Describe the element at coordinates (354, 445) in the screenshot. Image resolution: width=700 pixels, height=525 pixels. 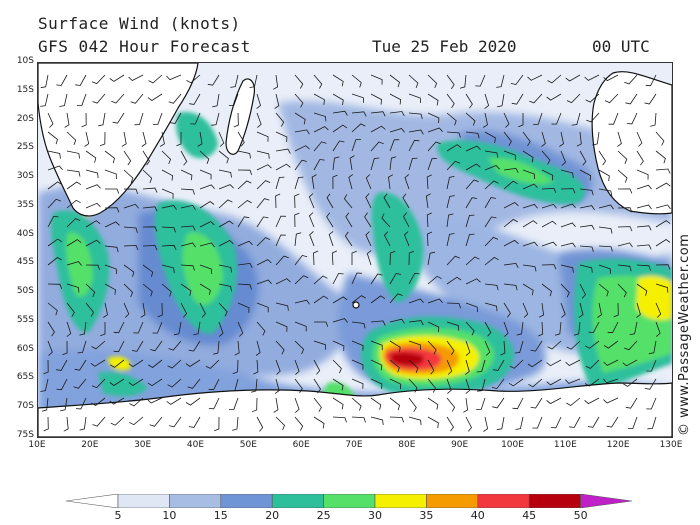
I see `longitude-label: 70E` at that location.